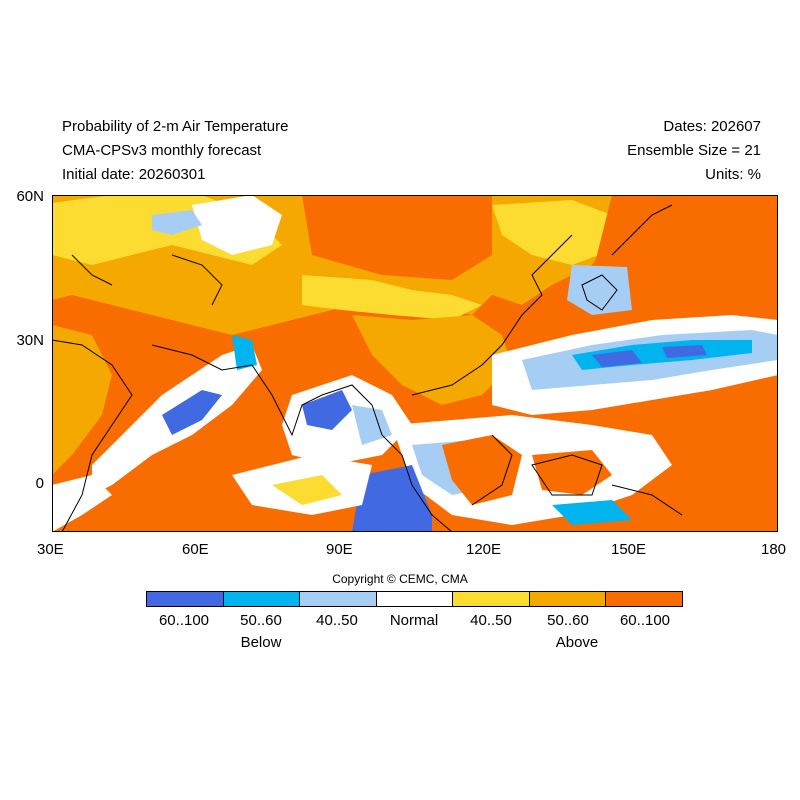 Image resolution: width=800 pixels, height=800 pixels. I want to click on ensemble-label: Ensemble Size = 21, so click(694, 150).